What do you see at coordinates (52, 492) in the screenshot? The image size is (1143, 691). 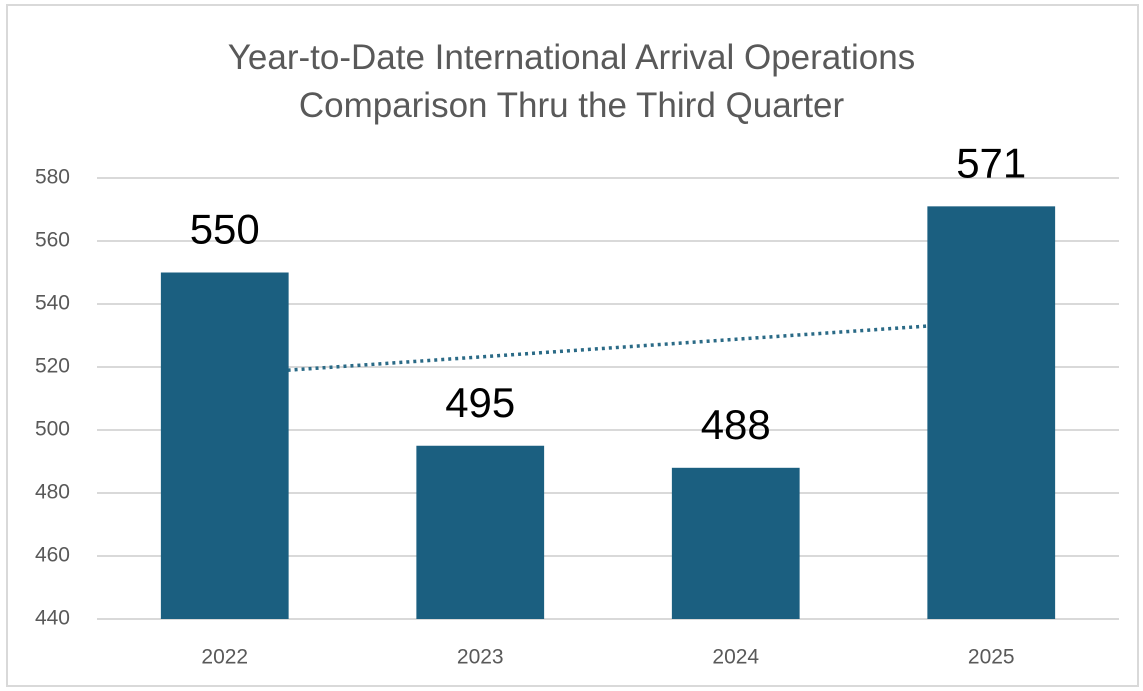 I see `y-tick-label: 480` at bounding box center [52, 492].